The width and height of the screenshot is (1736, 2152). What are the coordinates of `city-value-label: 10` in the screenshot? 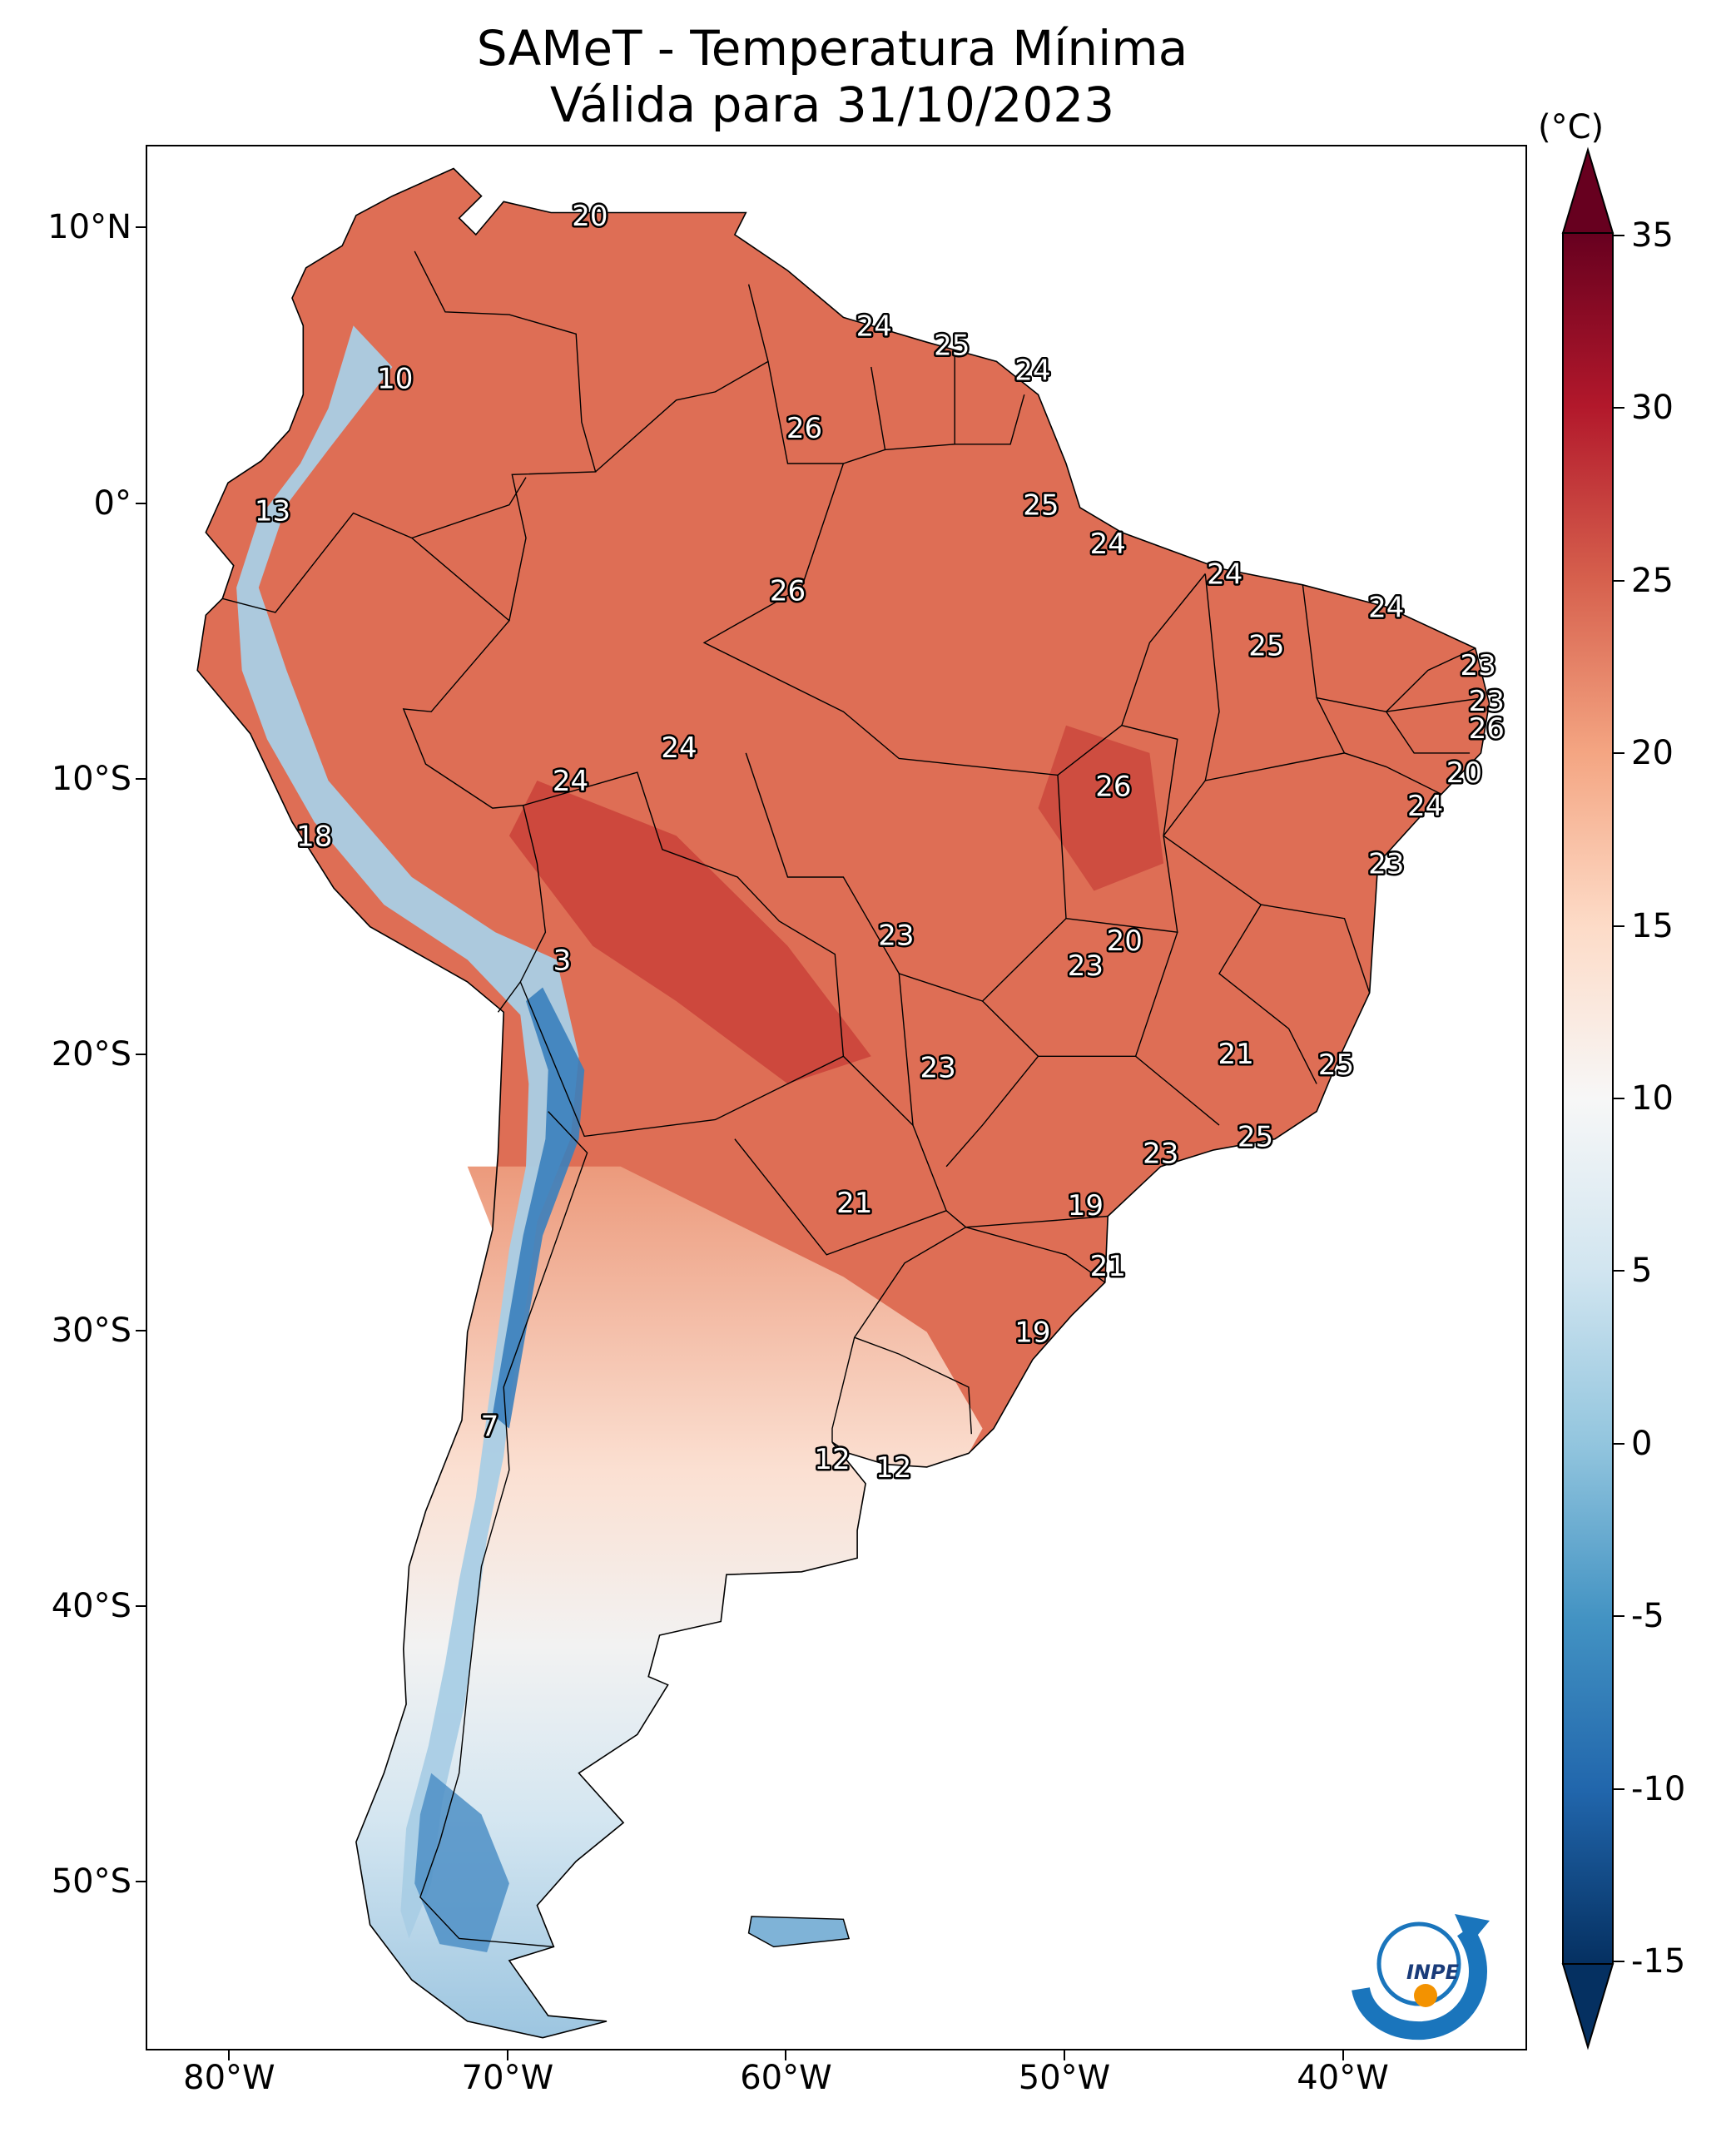 It's located at (395, 378).